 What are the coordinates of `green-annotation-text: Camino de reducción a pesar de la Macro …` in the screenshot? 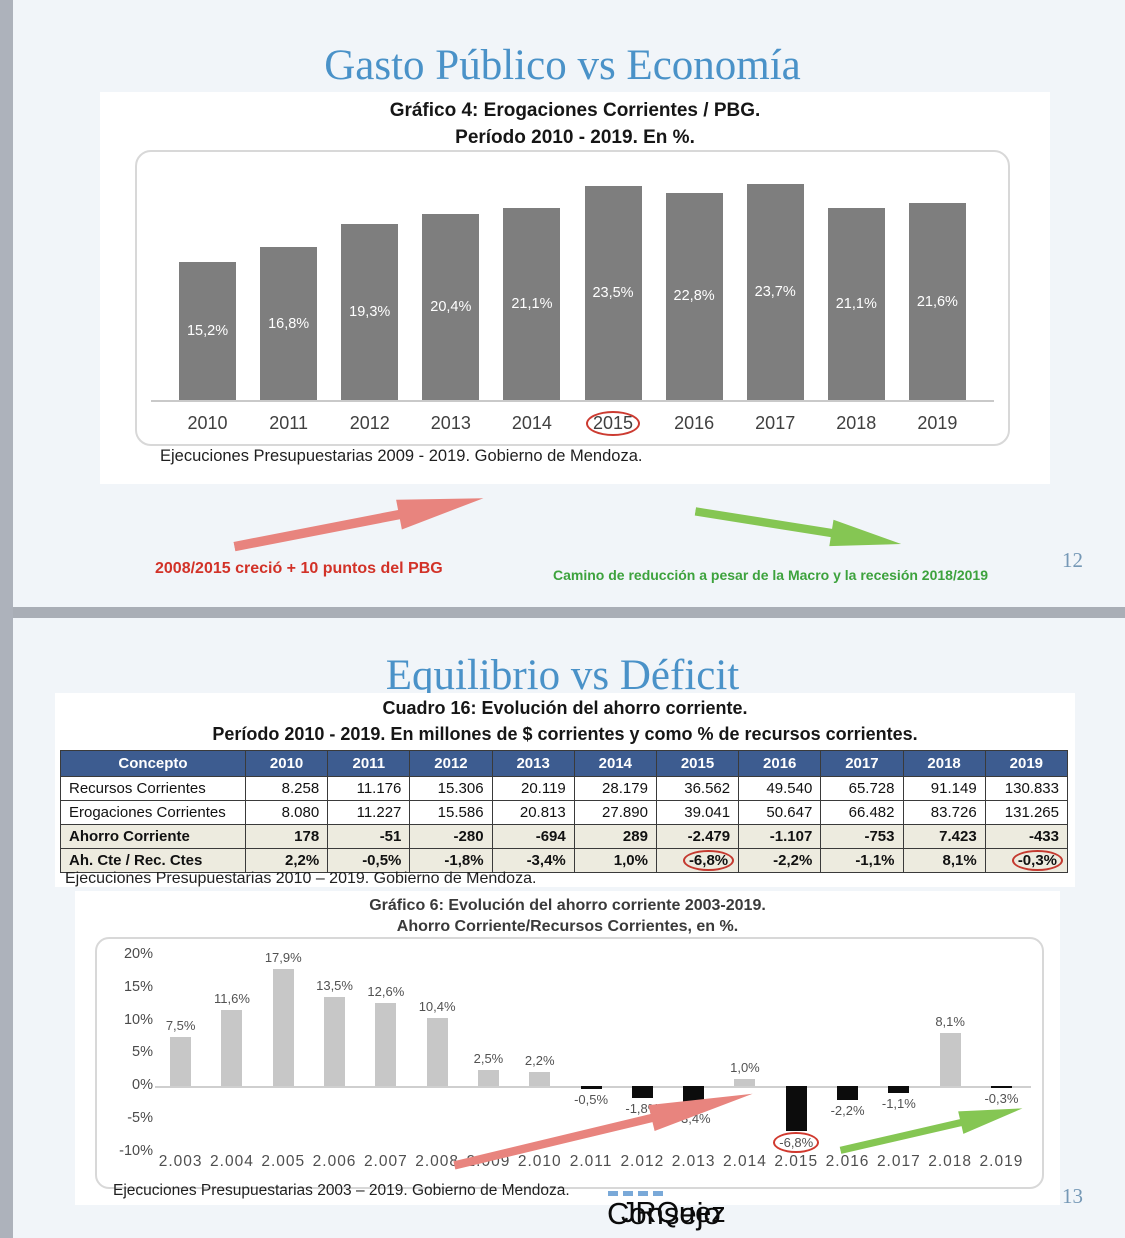 It's located at (770, 575).